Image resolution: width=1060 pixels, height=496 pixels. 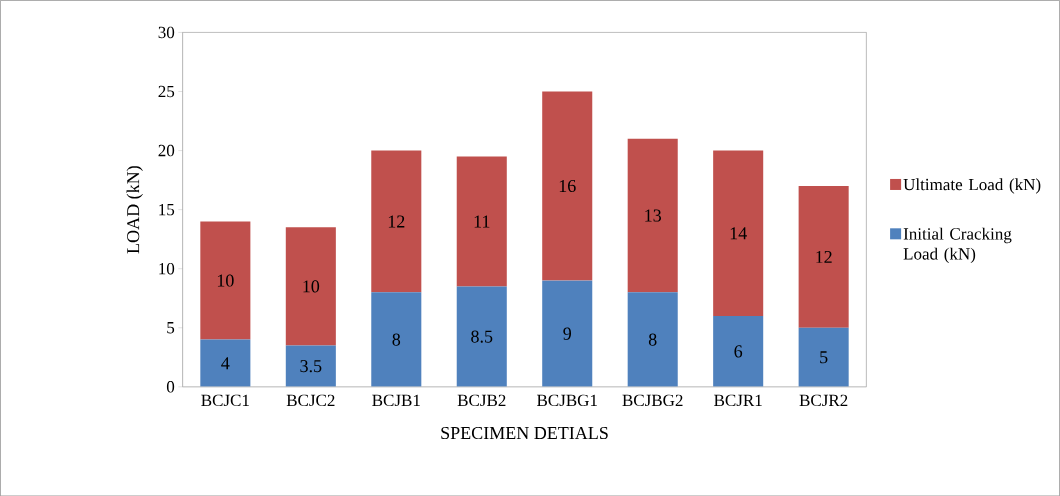 I want to click on y-tick-label: 10, so click(x=167, y=268).